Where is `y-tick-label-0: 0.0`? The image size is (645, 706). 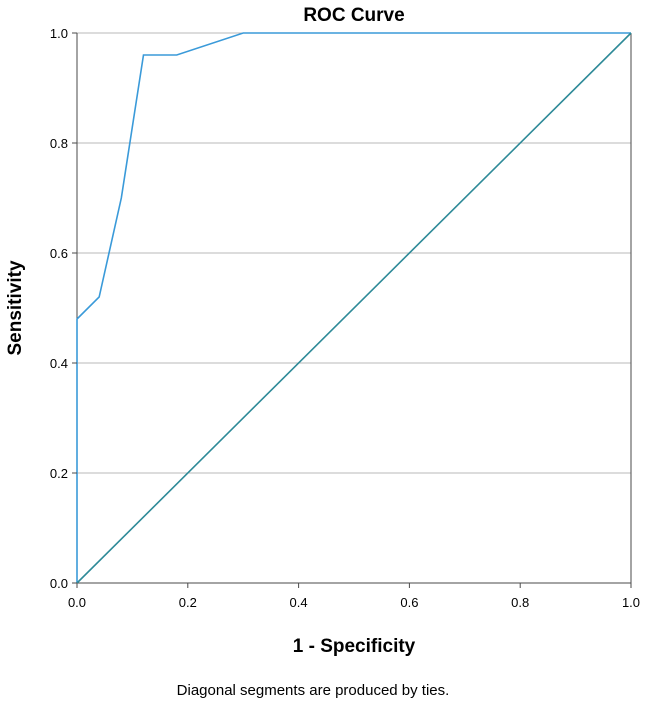
y-tick-label-0: 0.0 is located at coordinates (59, 583).